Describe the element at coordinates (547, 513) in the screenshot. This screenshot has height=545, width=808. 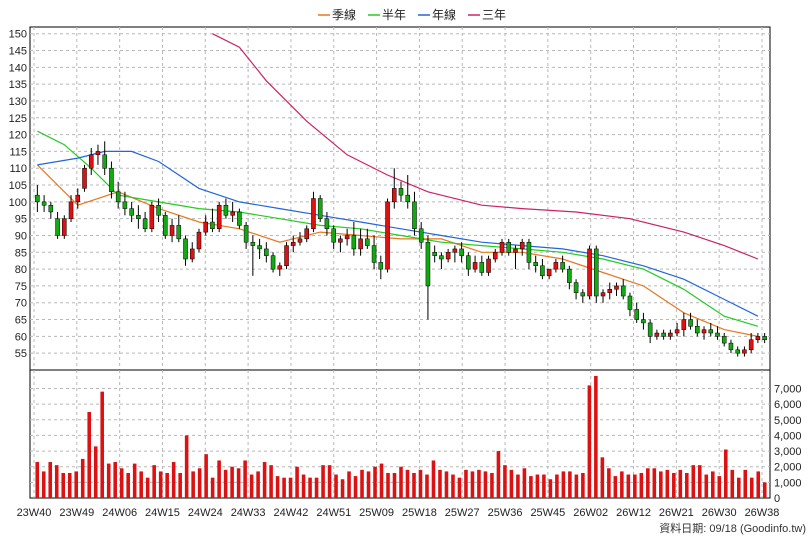
I see `x-tick-label-12: 25W45` at that location.